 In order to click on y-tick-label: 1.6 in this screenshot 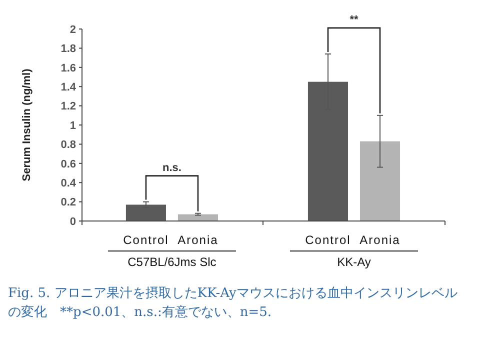, I will do `click(68, 68)`.